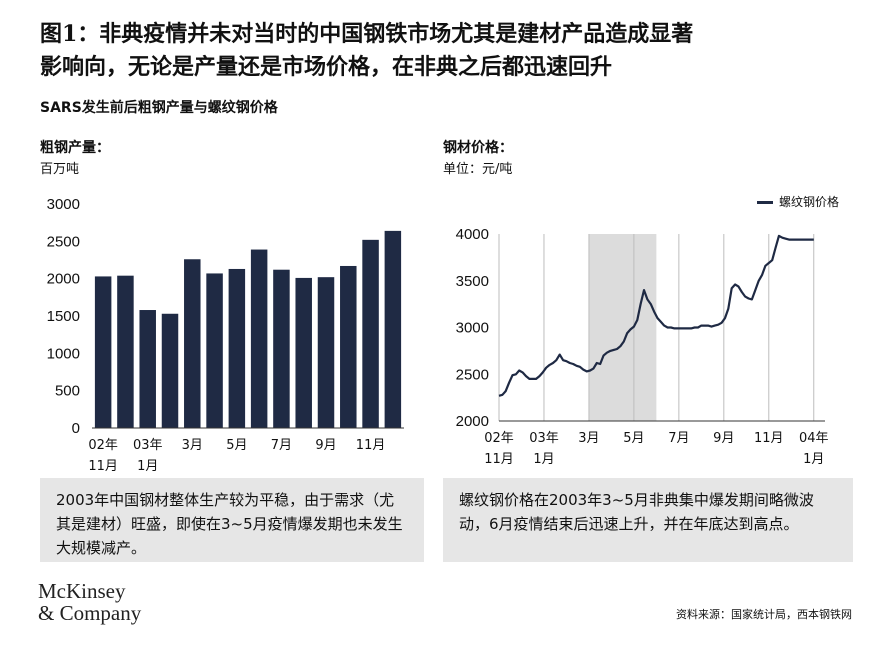 The image size is (880, 660). What do you see at coordinates (478, 169) in the screenshot?
I see `line-chart-unit: 单位：元/吨` at bounding box center [478, 169].